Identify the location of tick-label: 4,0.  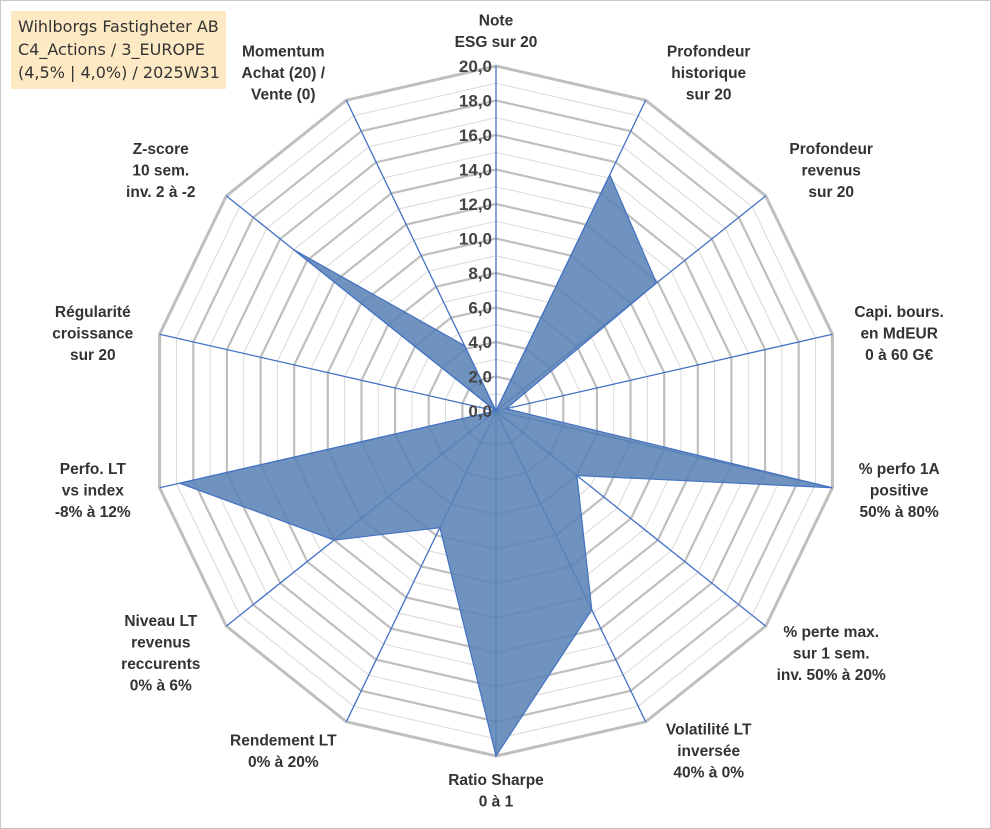
(480, 342).